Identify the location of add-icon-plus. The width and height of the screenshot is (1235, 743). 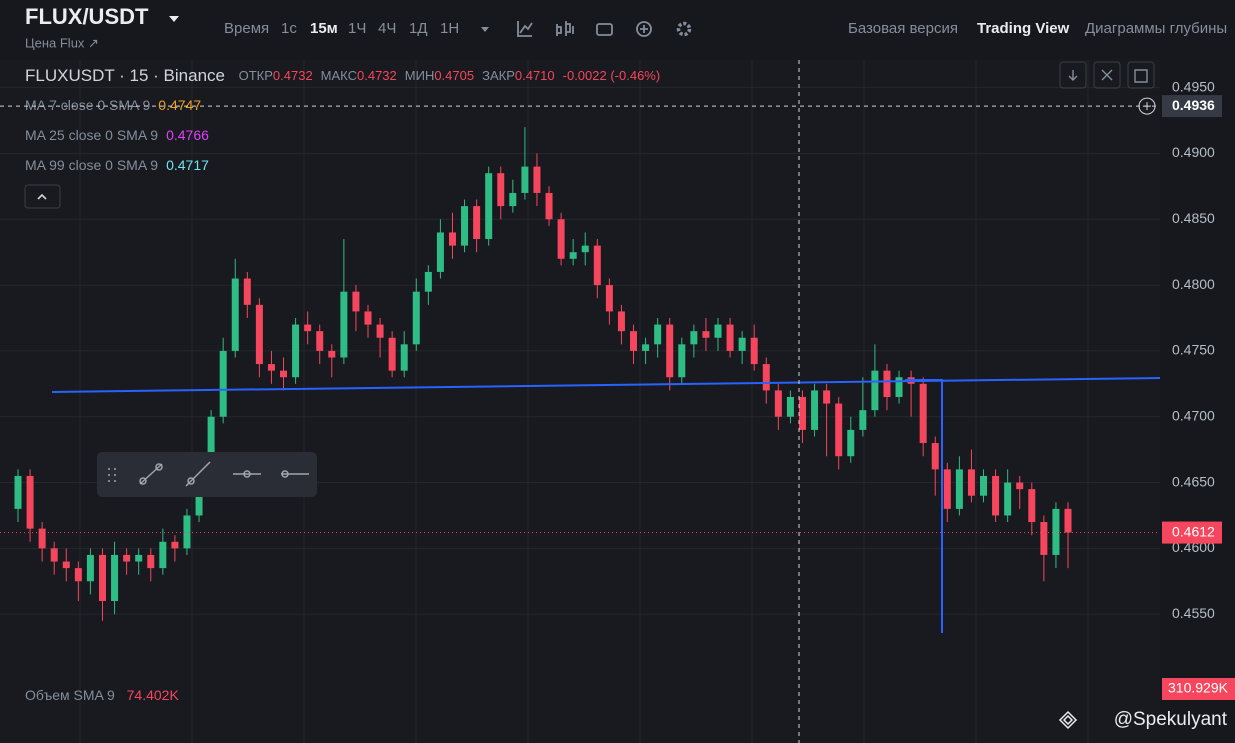
(644, 29).